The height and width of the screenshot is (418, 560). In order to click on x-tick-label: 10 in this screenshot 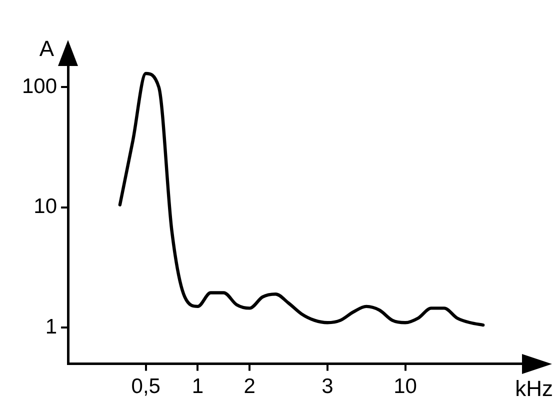, I will do `click(405, 386)`.